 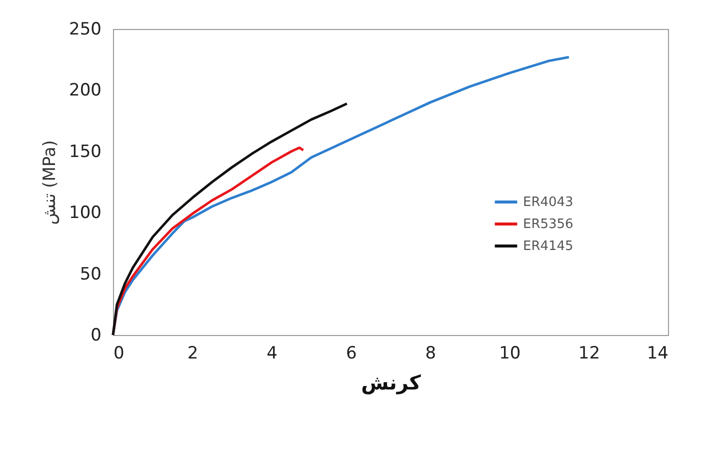 What do you see at coordinates (657, 354) in the screenshot?
I see `x-tick-label: 14` at bounding box center [657, 354].